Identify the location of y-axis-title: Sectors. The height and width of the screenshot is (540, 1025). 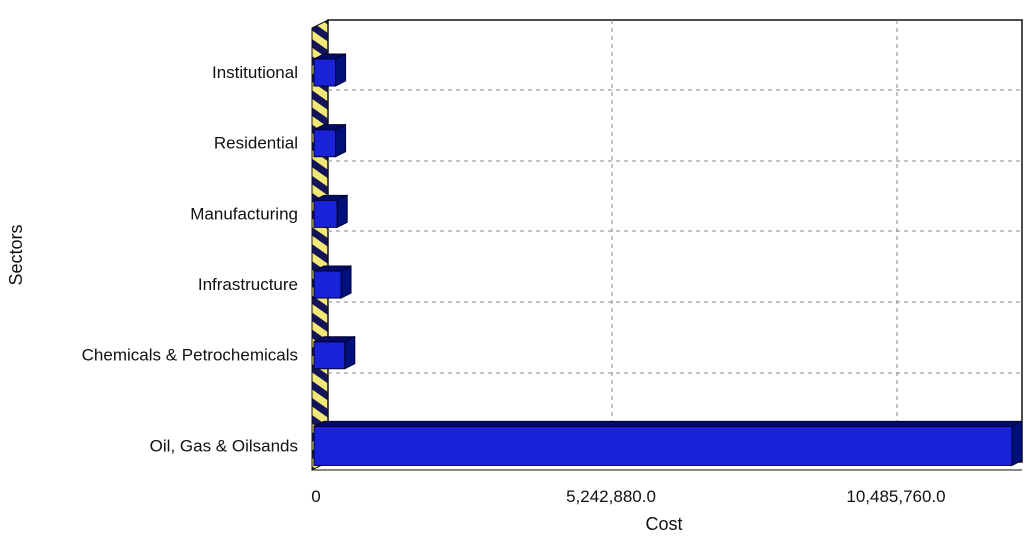
(16, 254).